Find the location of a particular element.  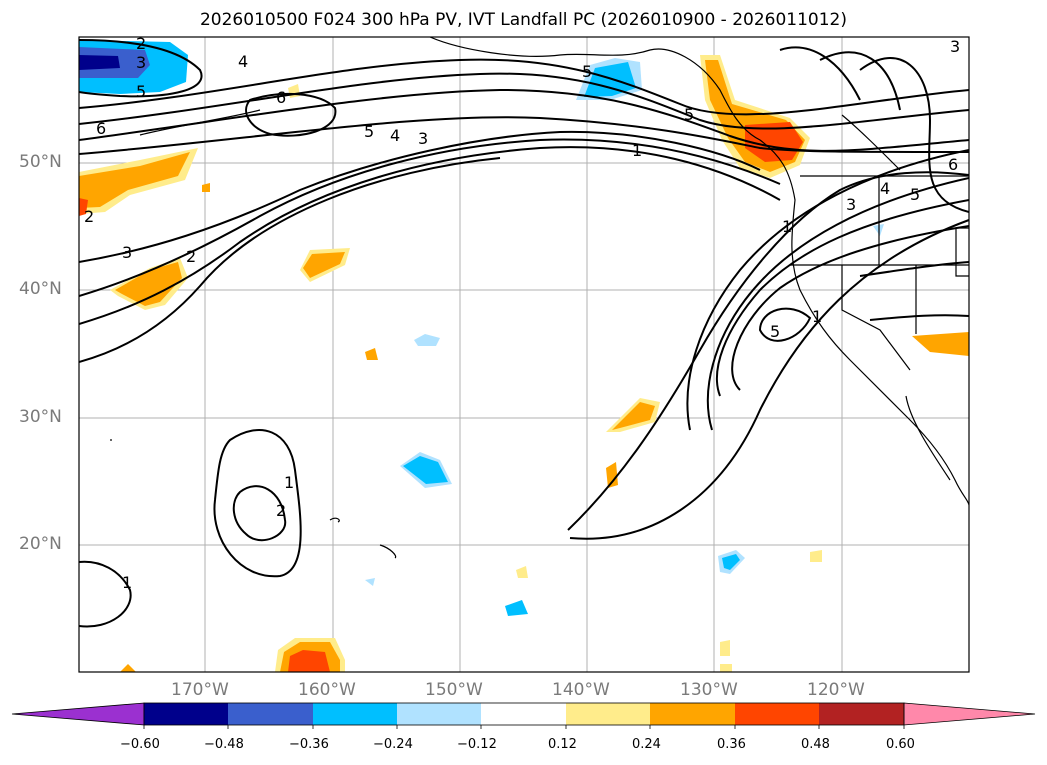

lat-label: 30°N is located at coordinates (40, 417).